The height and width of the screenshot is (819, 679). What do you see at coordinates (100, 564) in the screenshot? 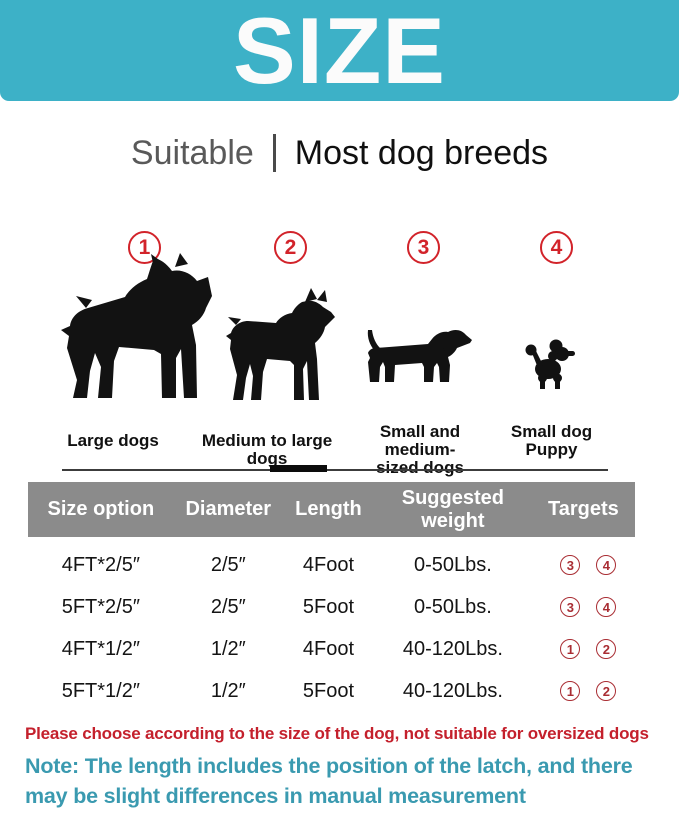
I see `size-option-value: 4FT*2/5″` at bounding box center [100, 564].